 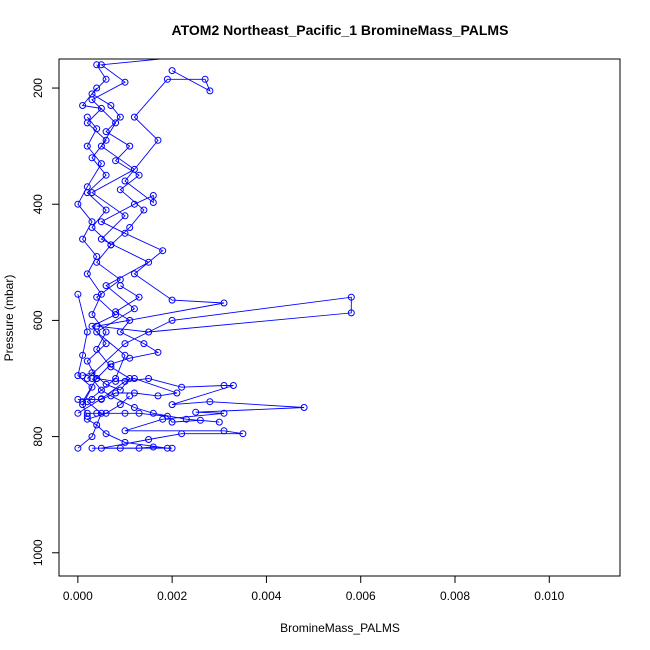 I want to click on x-axis-label: BromineMass_PALMS, so click(x=340, y=628).